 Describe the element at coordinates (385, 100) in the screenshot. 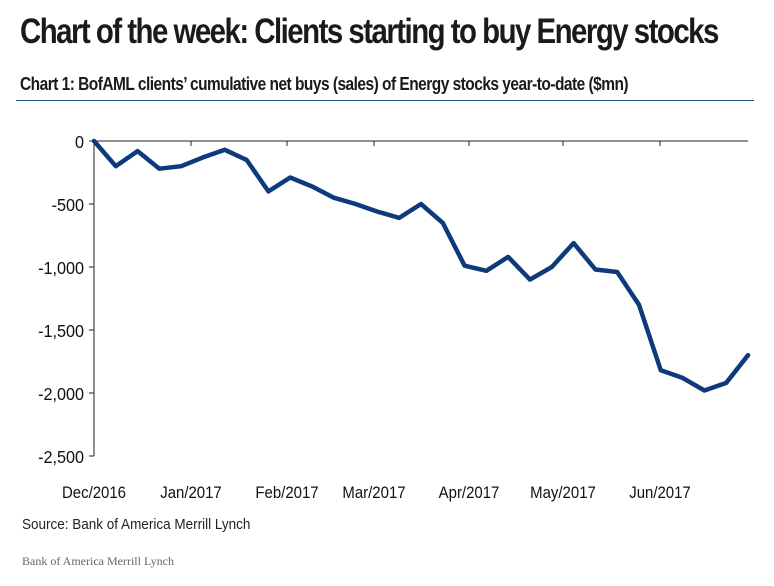

I see `title-rule` at that location.